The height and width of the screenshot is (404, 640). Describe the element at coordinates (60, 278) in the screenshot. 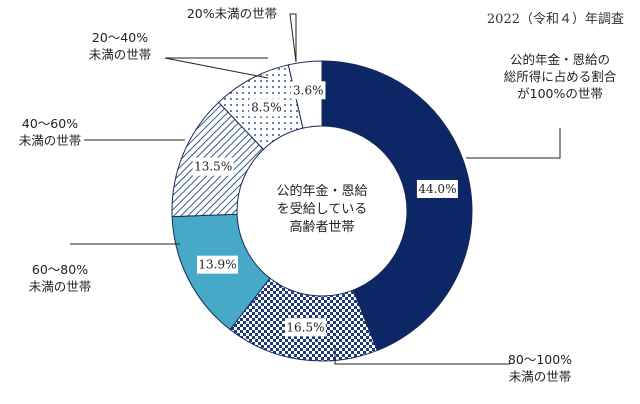

I see `category-label-3: 60～80%未満の世帯` at that location.